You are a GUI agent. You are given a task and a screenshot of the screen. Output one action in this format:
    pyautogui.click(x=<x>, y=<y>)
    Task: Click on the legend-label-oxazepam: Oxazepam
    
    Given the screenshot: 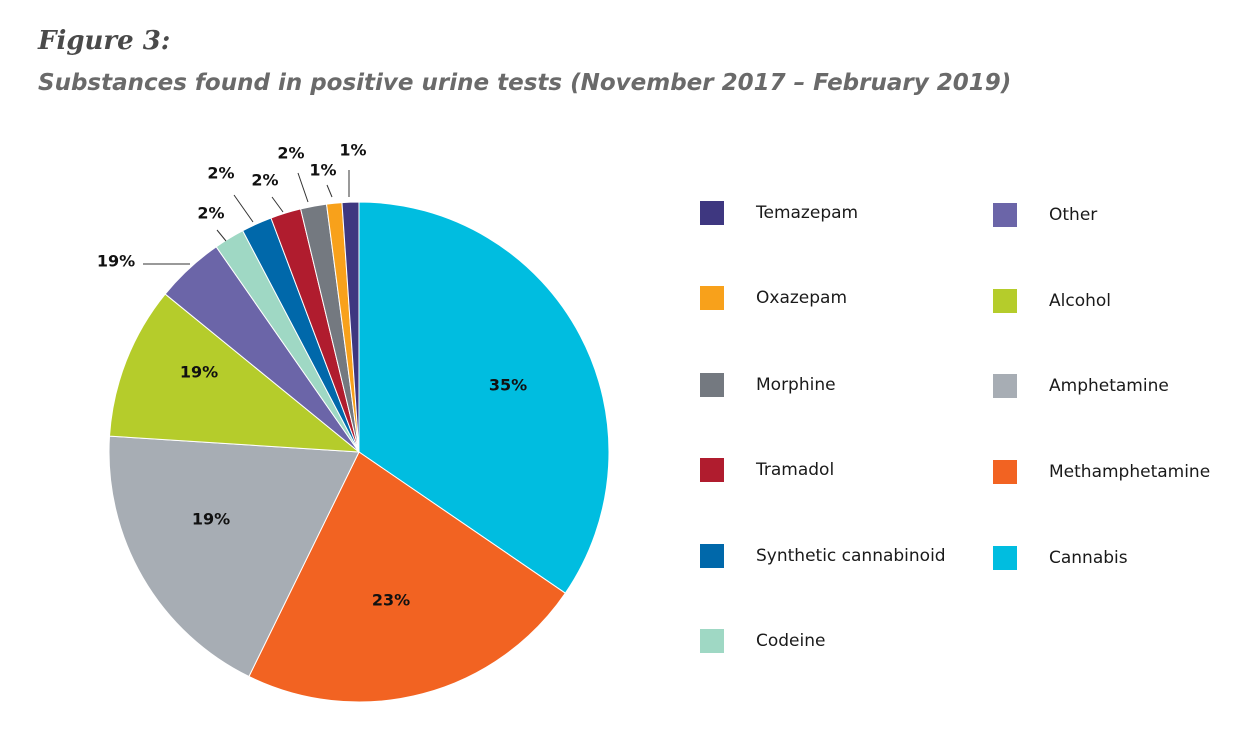 What is the action you would take?
    pyautogui.click(x=801, y=298)
    